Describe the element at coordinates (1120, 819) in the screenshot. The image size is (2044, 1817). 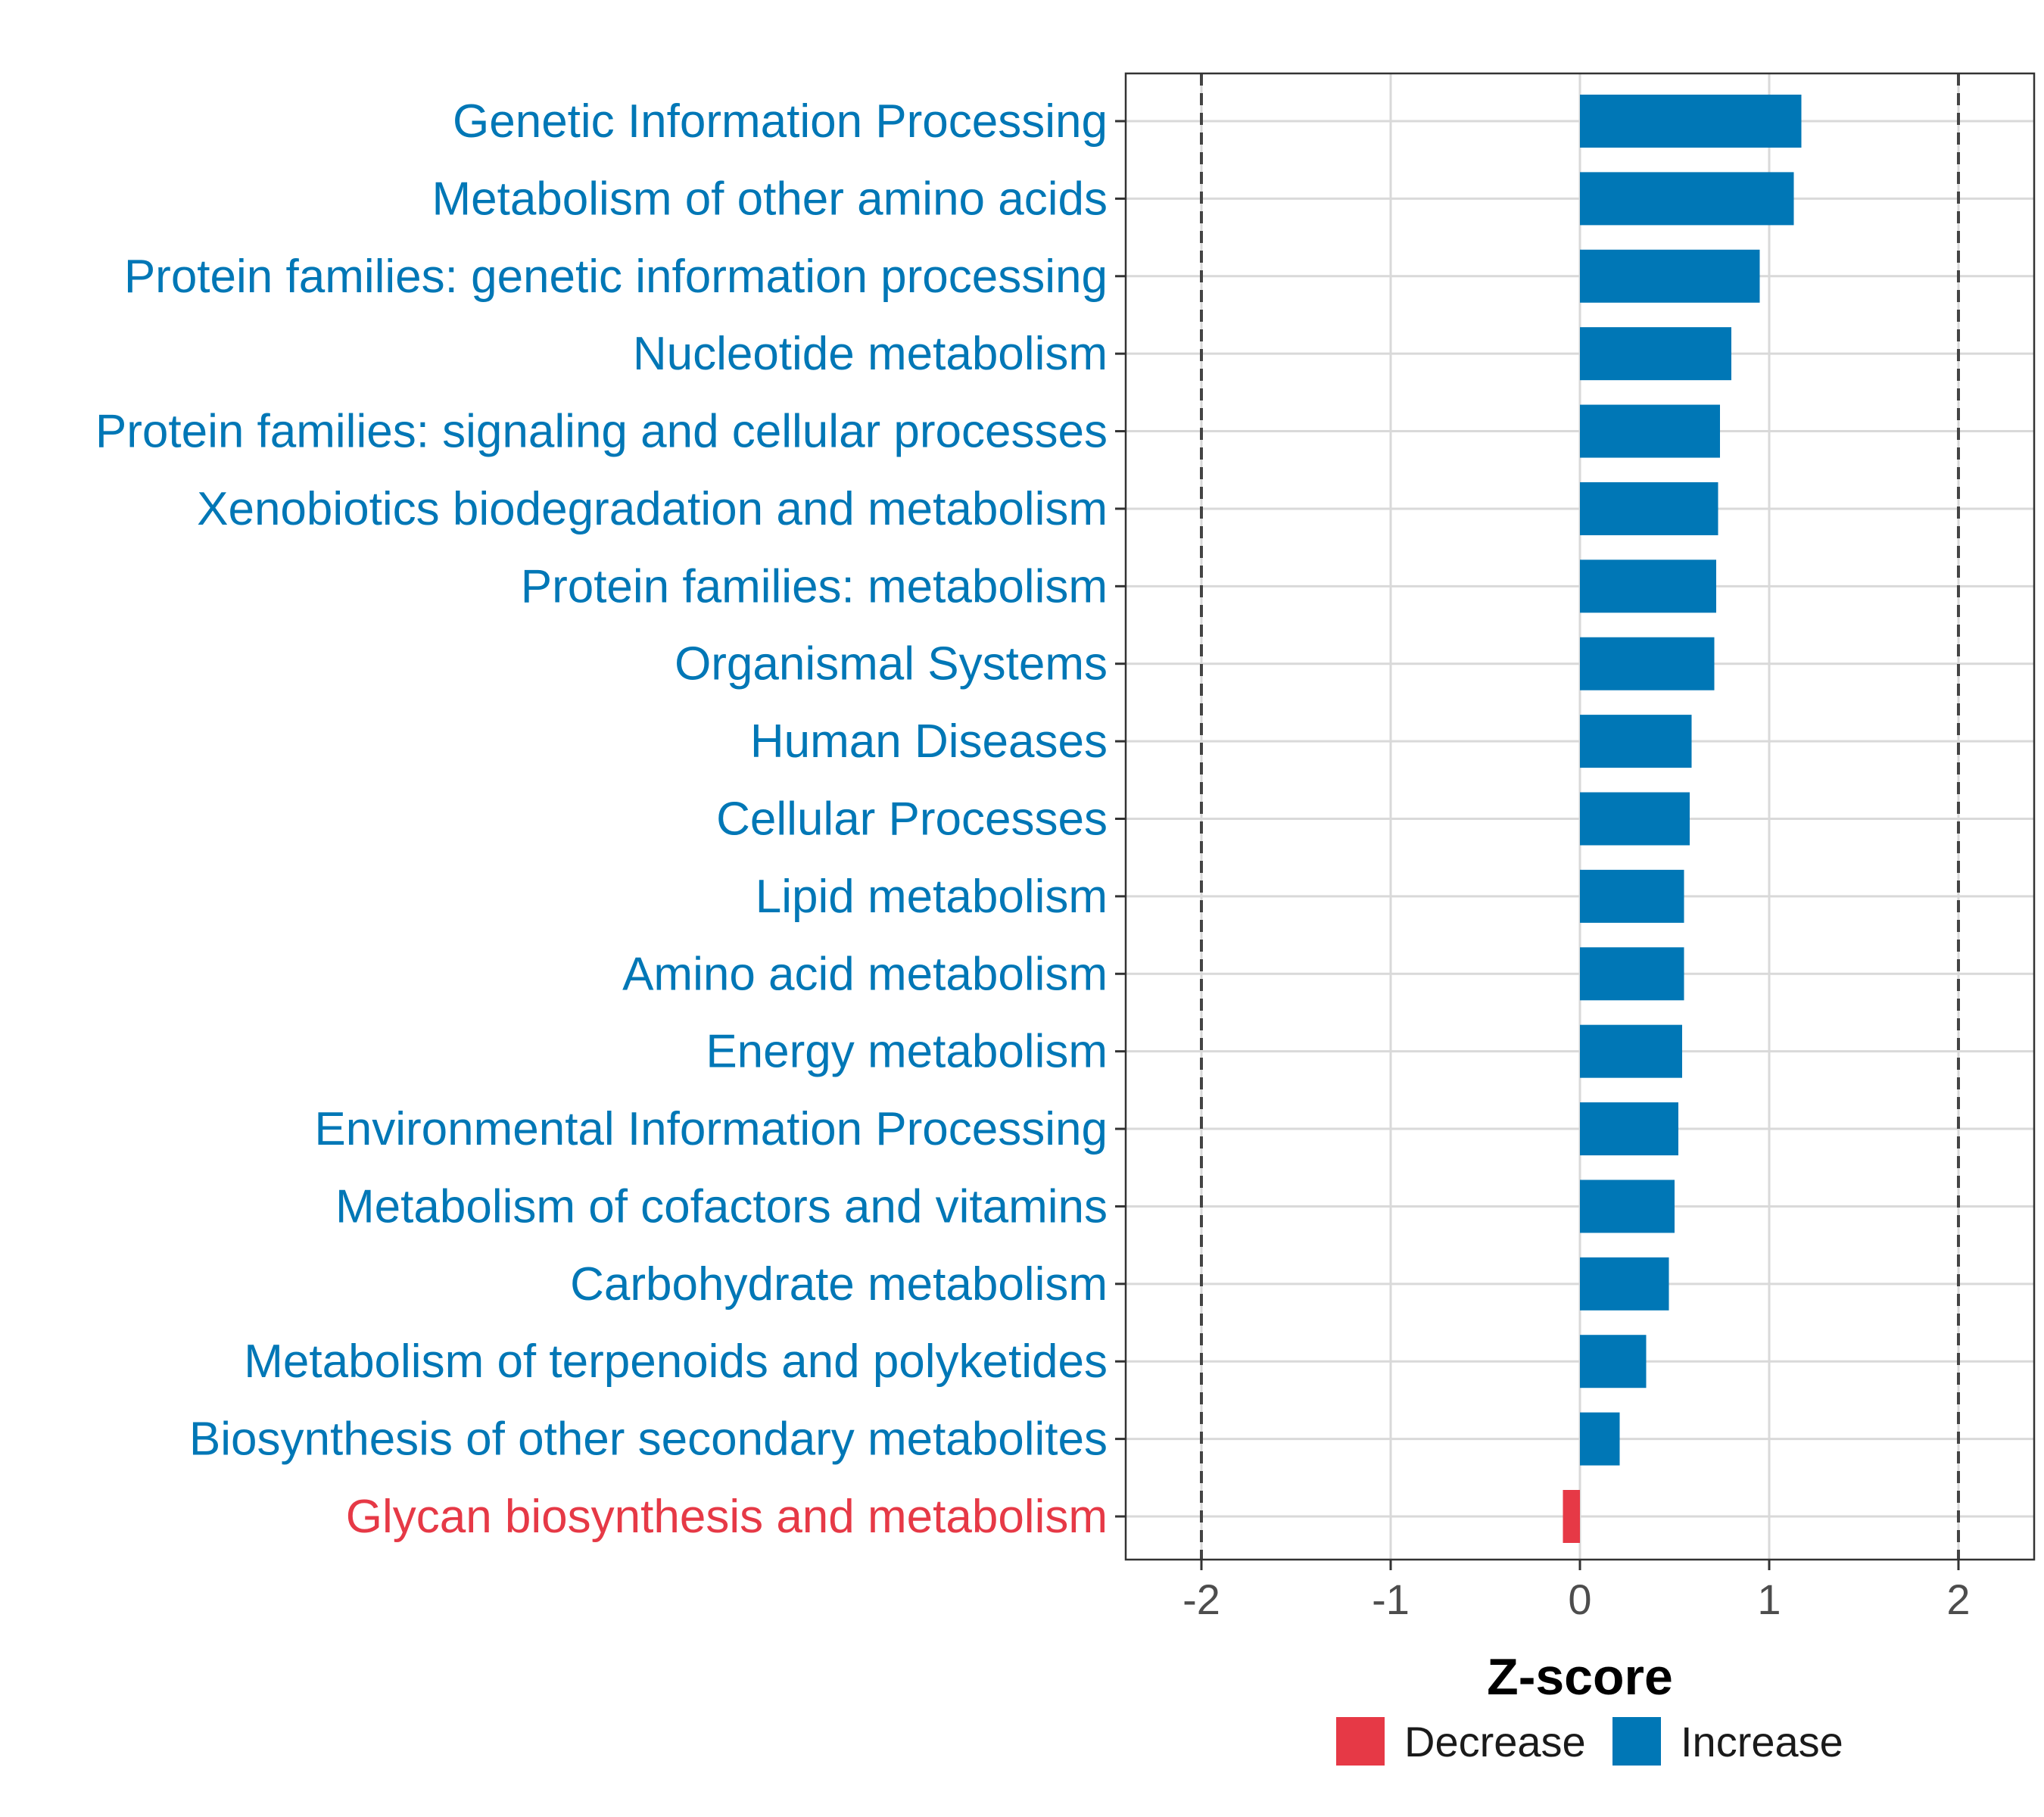
I see `y-axis-ticks` at that location.